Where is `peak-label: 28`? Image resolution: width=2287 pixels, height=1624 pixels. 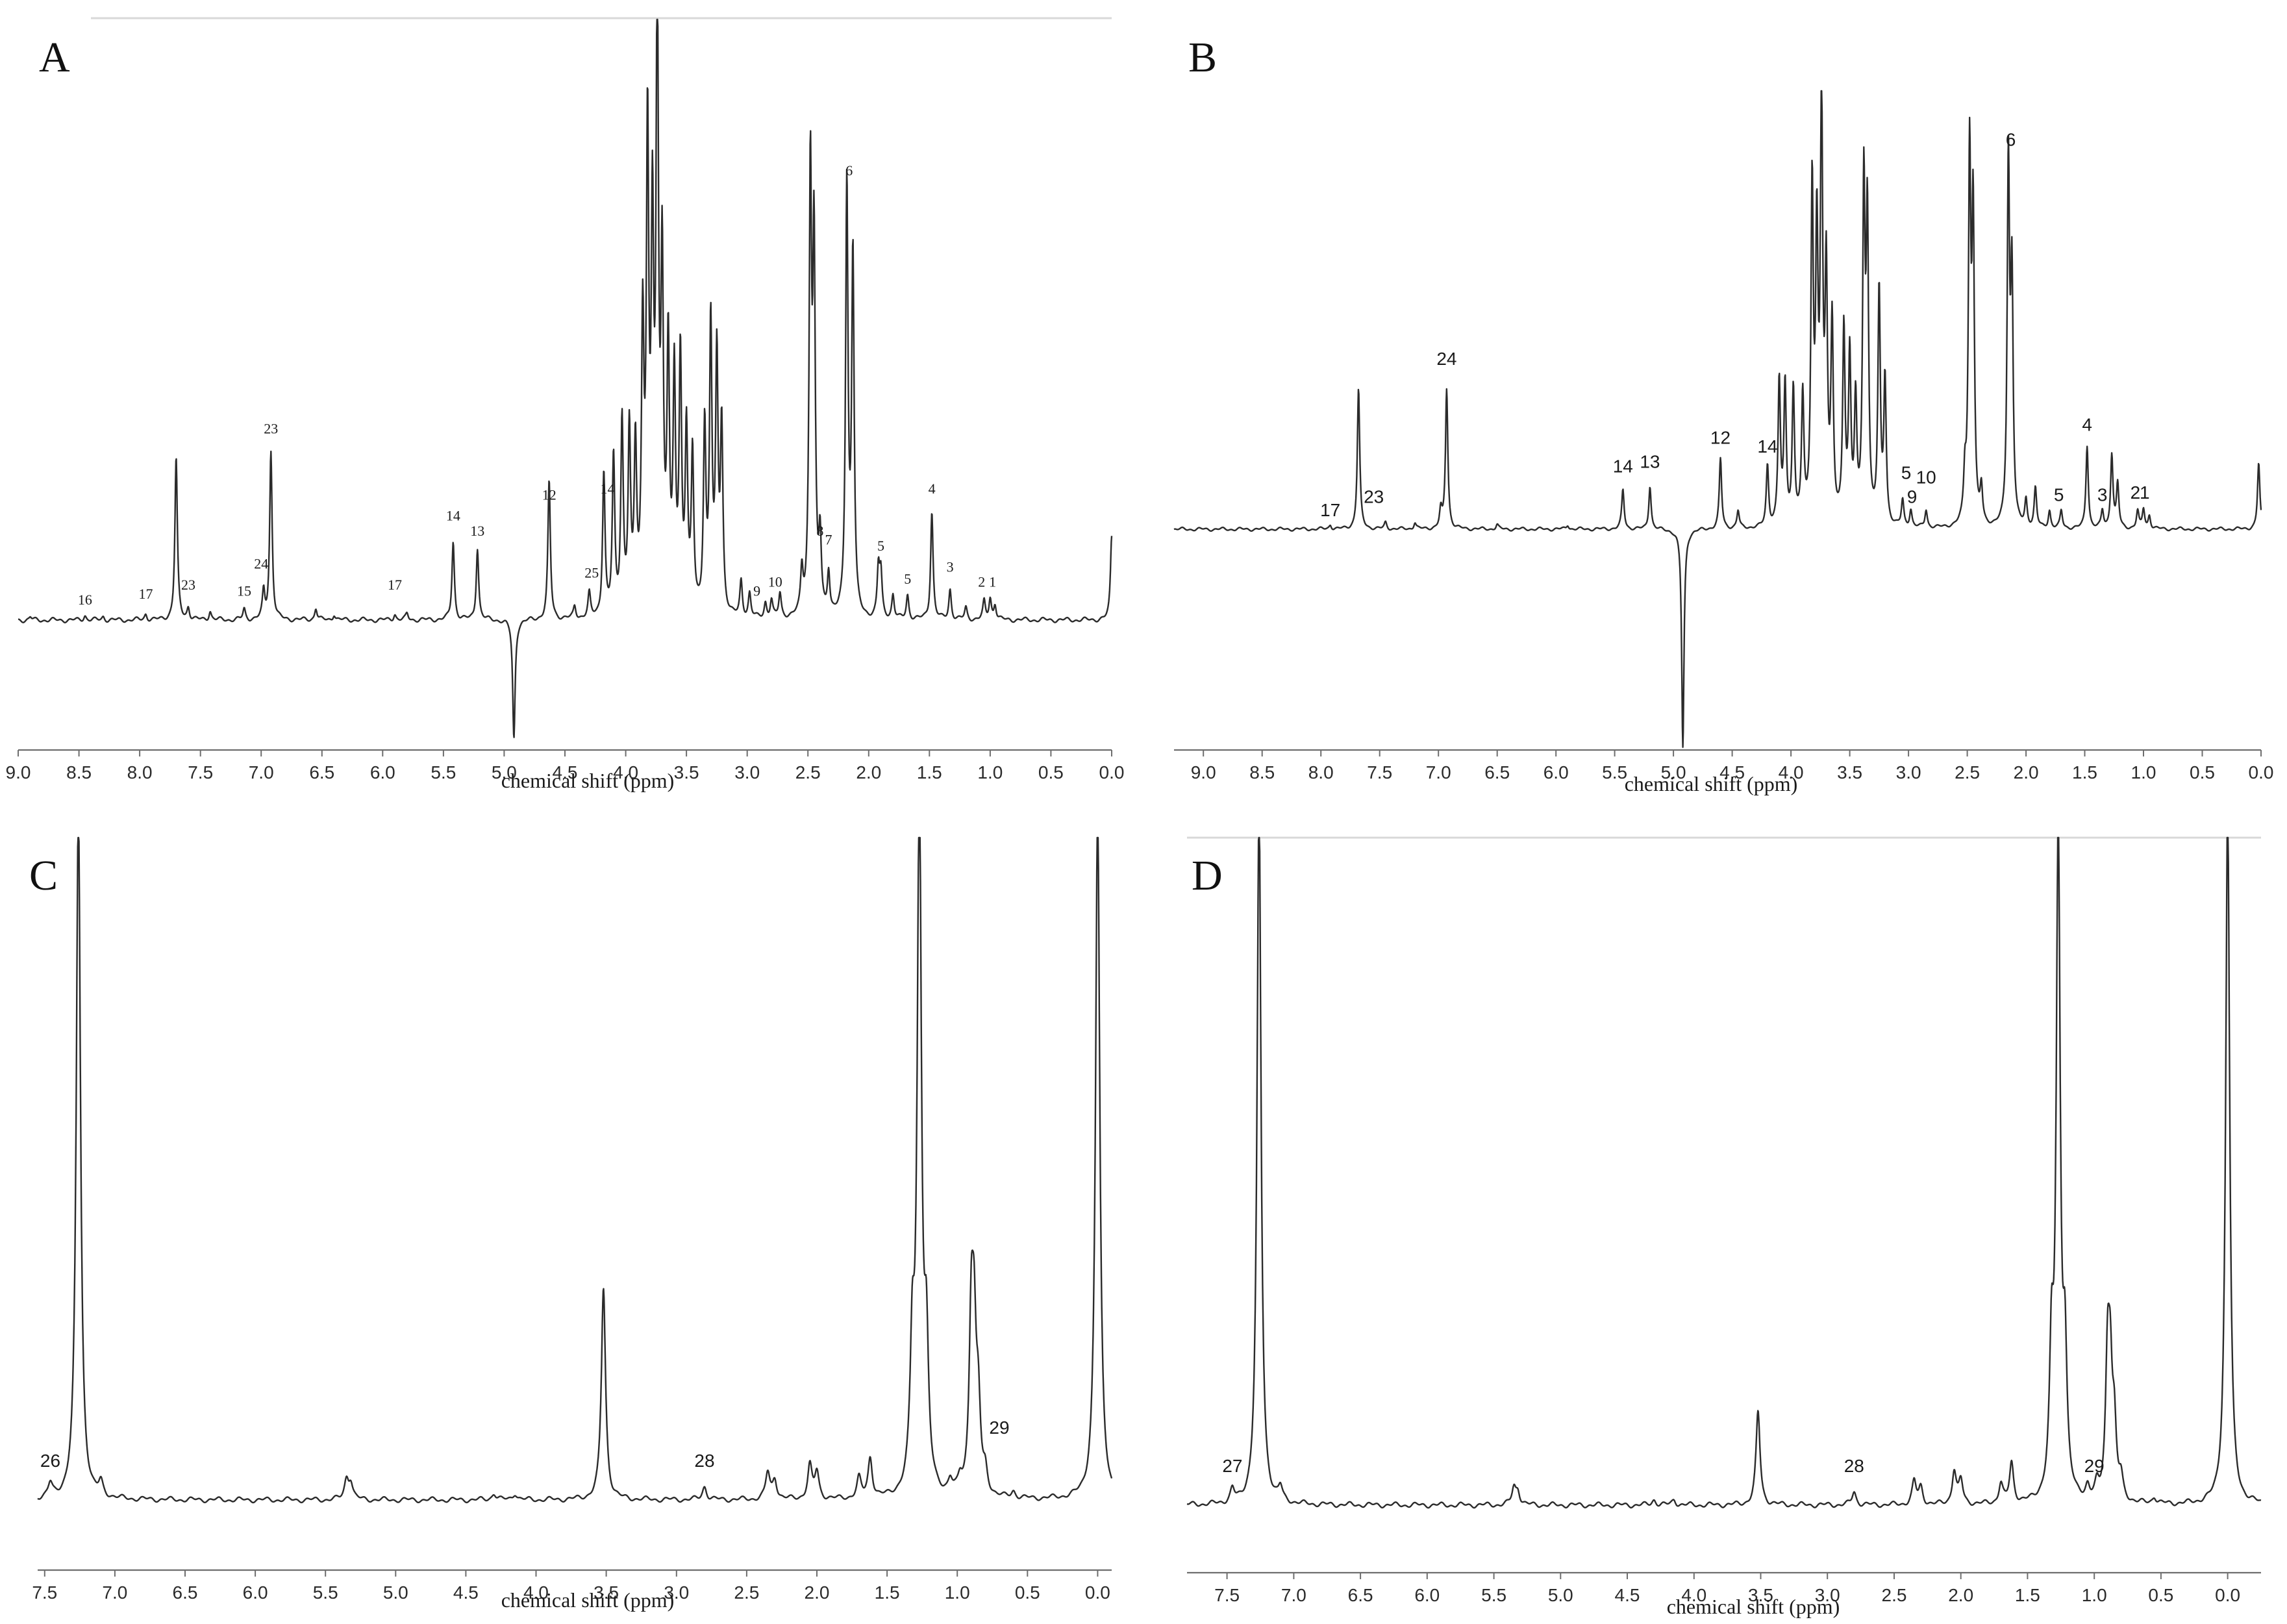
peak-label: 28 is located at coordinates (704, 1461).